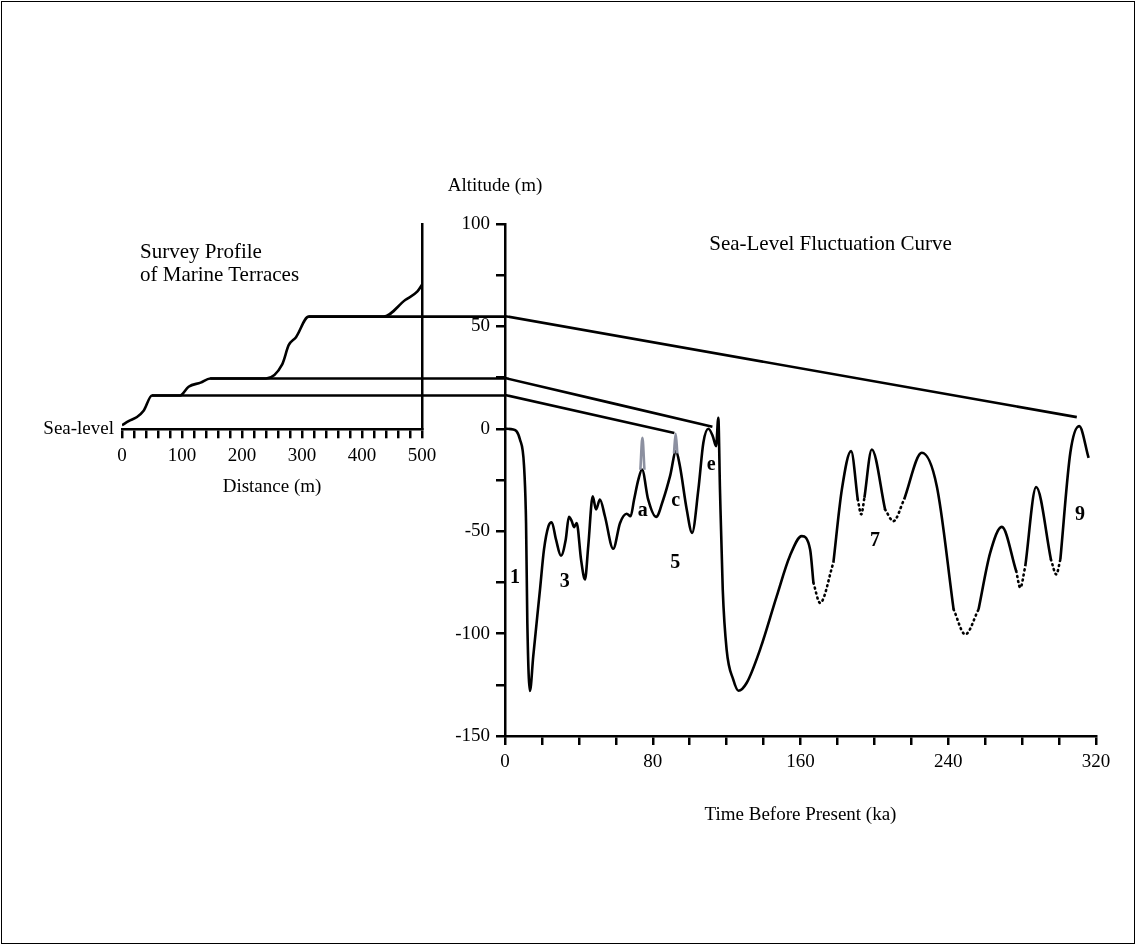  What do you see at coordinates (800, 761) in the screenshot?
I see `x-tick-label: 160` at bounding box center [800, 761].